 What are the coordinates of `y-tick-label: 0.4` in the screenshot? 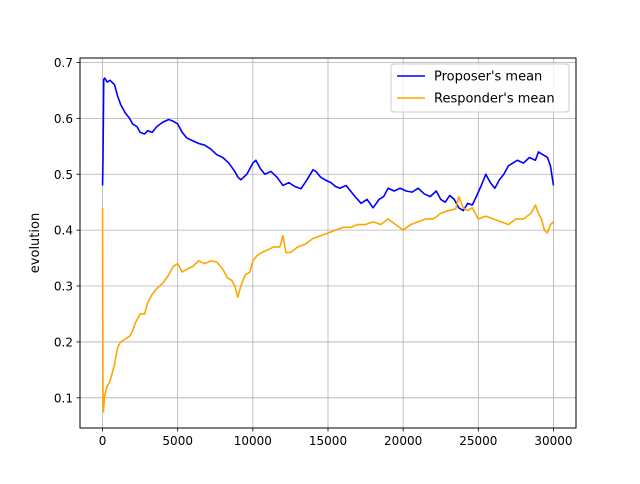 It's located at (63, 231).